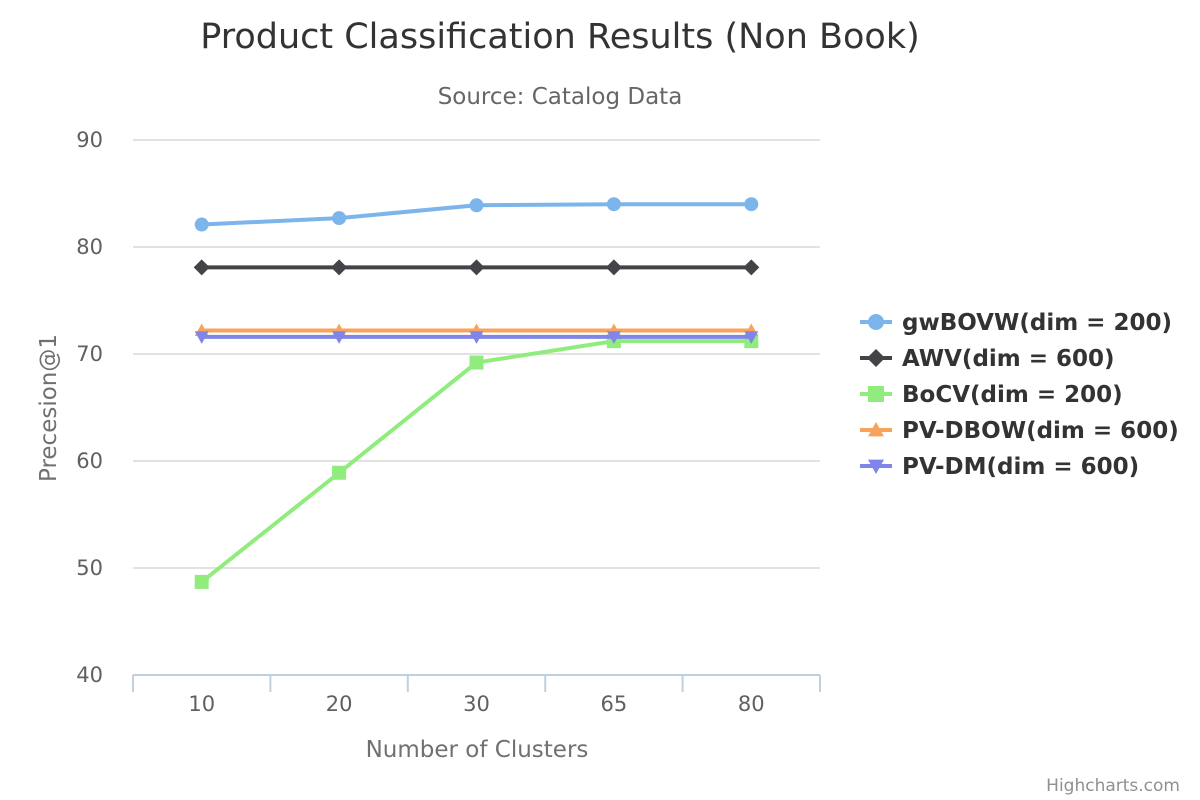 Image resolution: width=1200 pixels, height=800 pixels. I want to click on x-axis: 10 20 30 65 80, so click(476, 695).